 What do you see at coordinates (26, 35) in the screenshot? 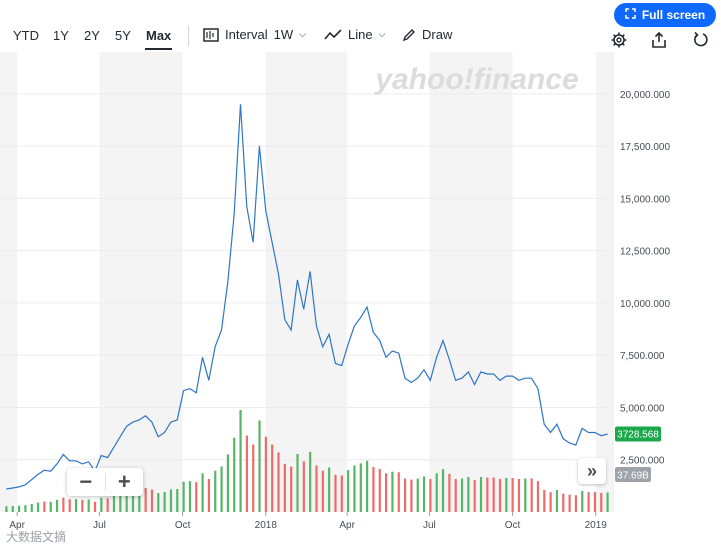
I see `range-ytd-button: YTD` at bounding box center [26, 35].